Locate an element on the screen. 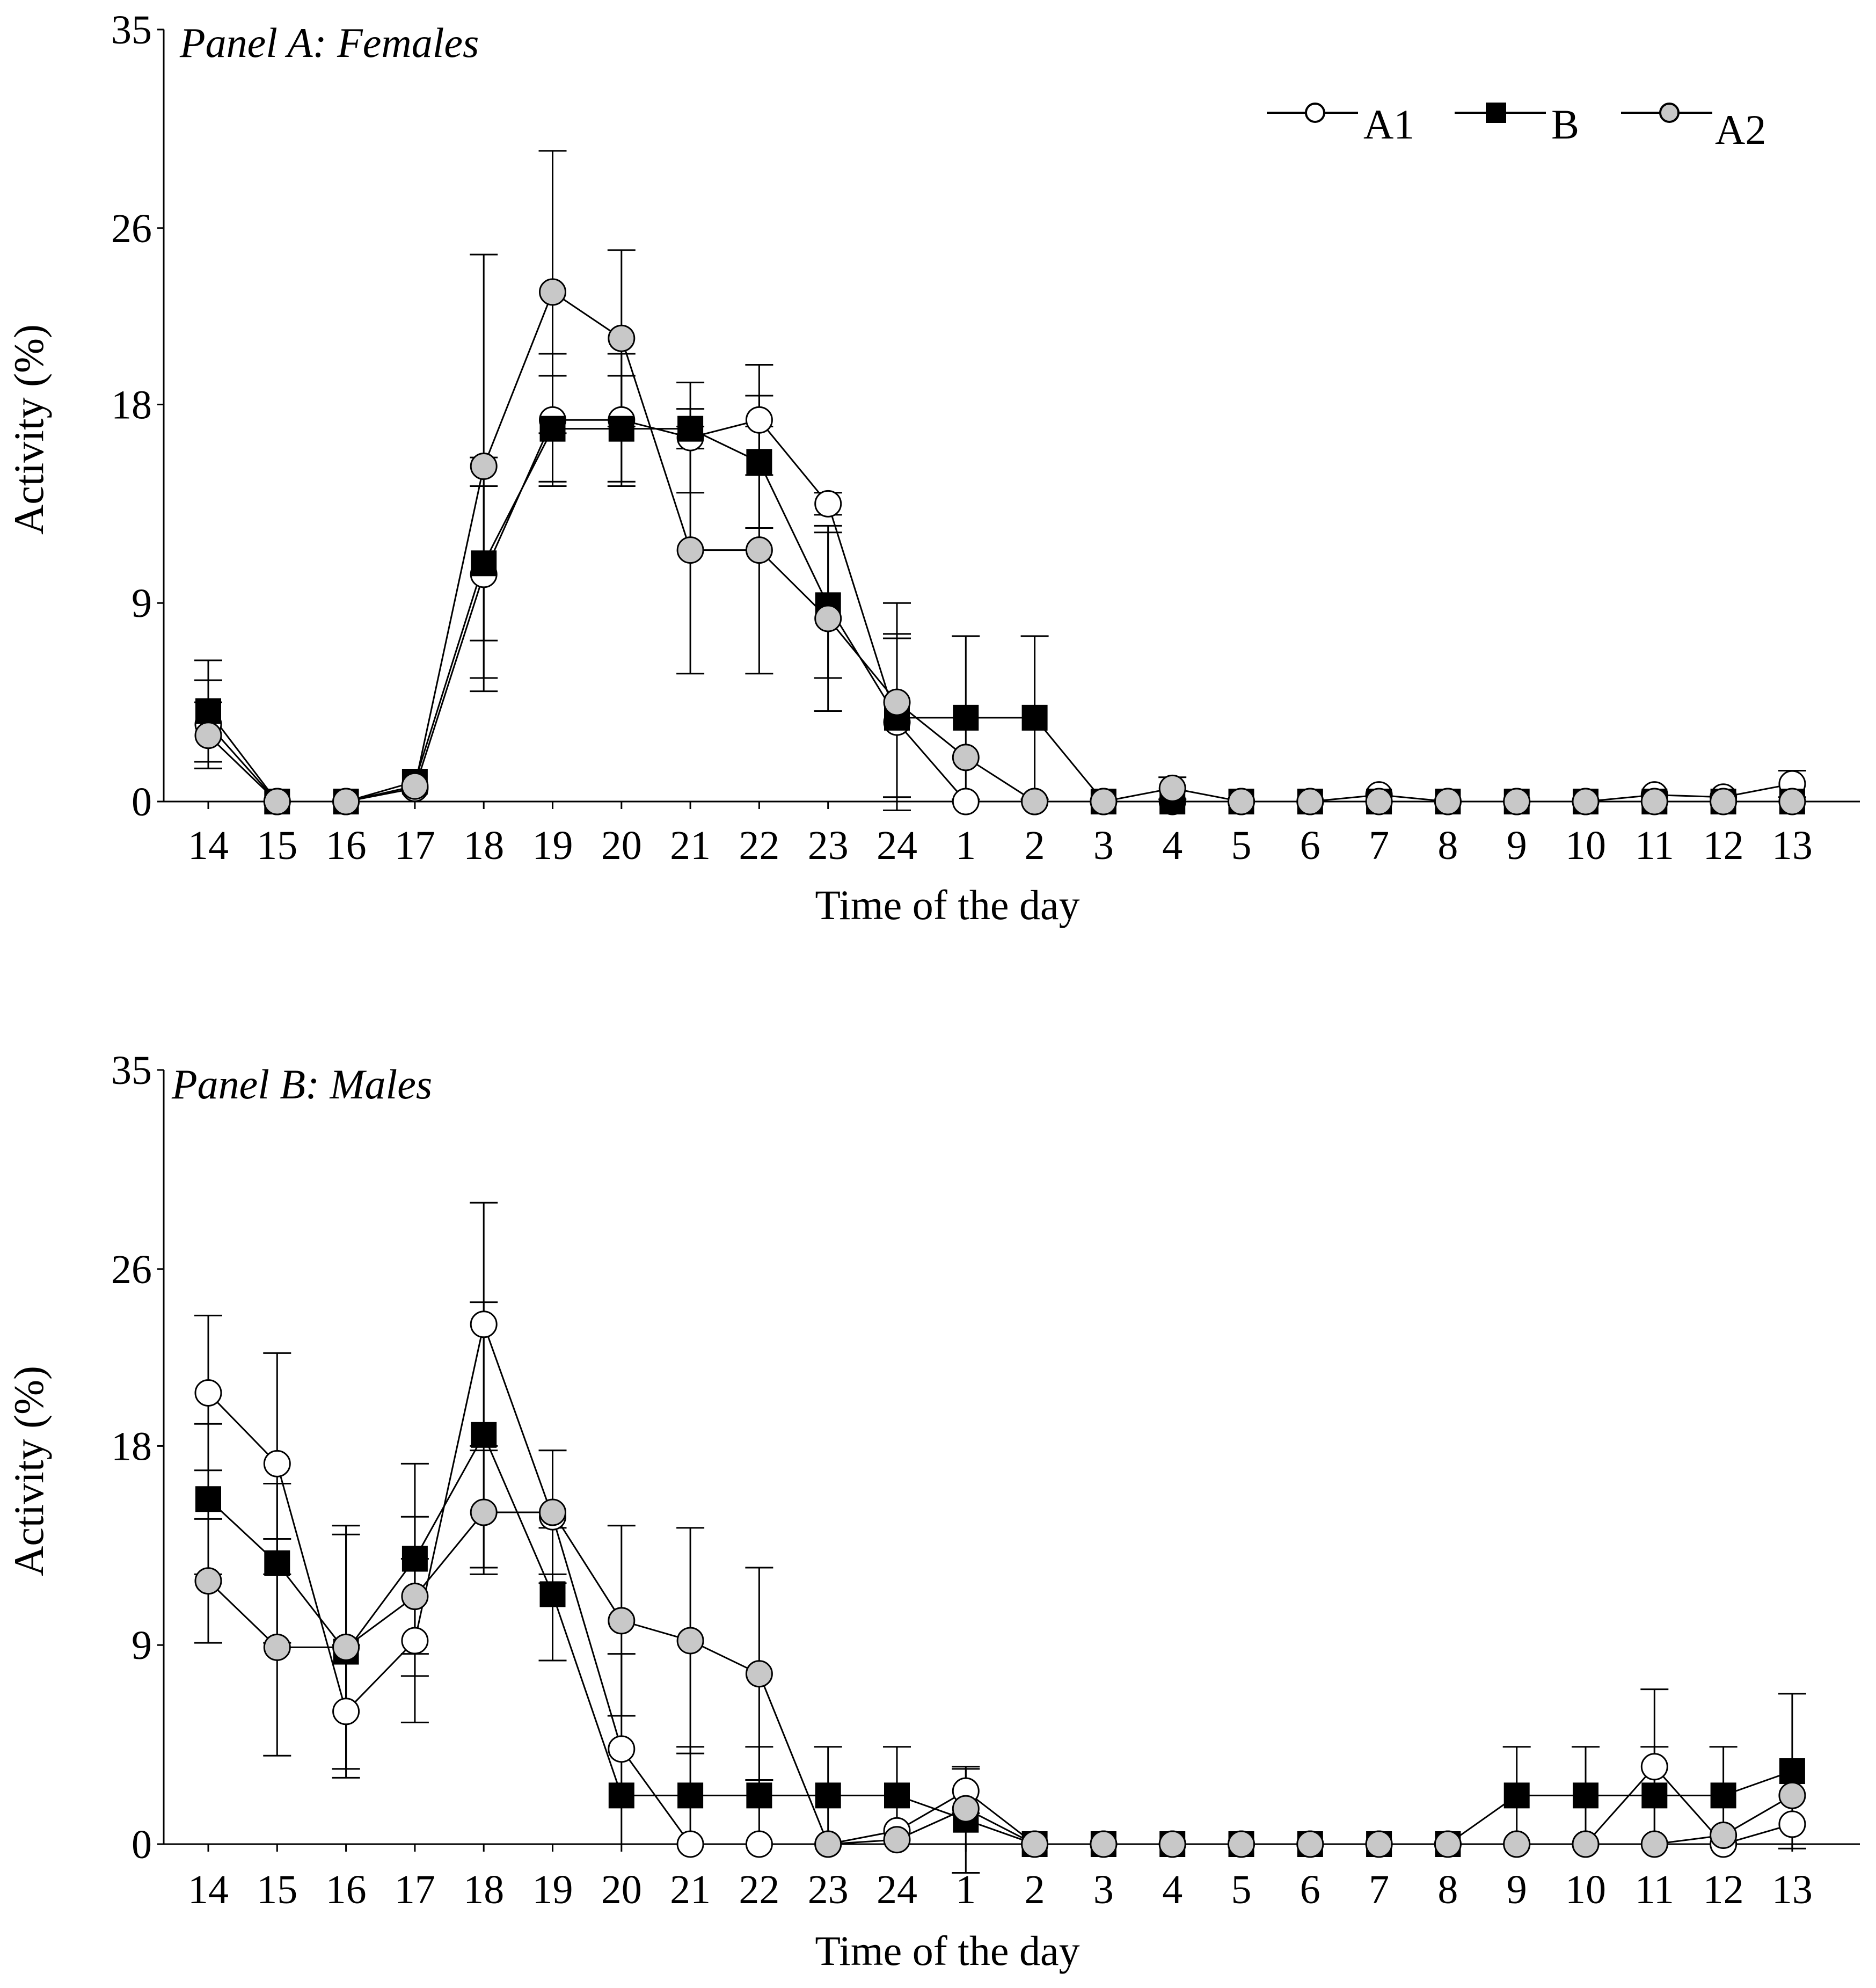 The image size is (1876, 1988). panel-b-x-tick-label: 24 is located at coordinates (897, 1890).